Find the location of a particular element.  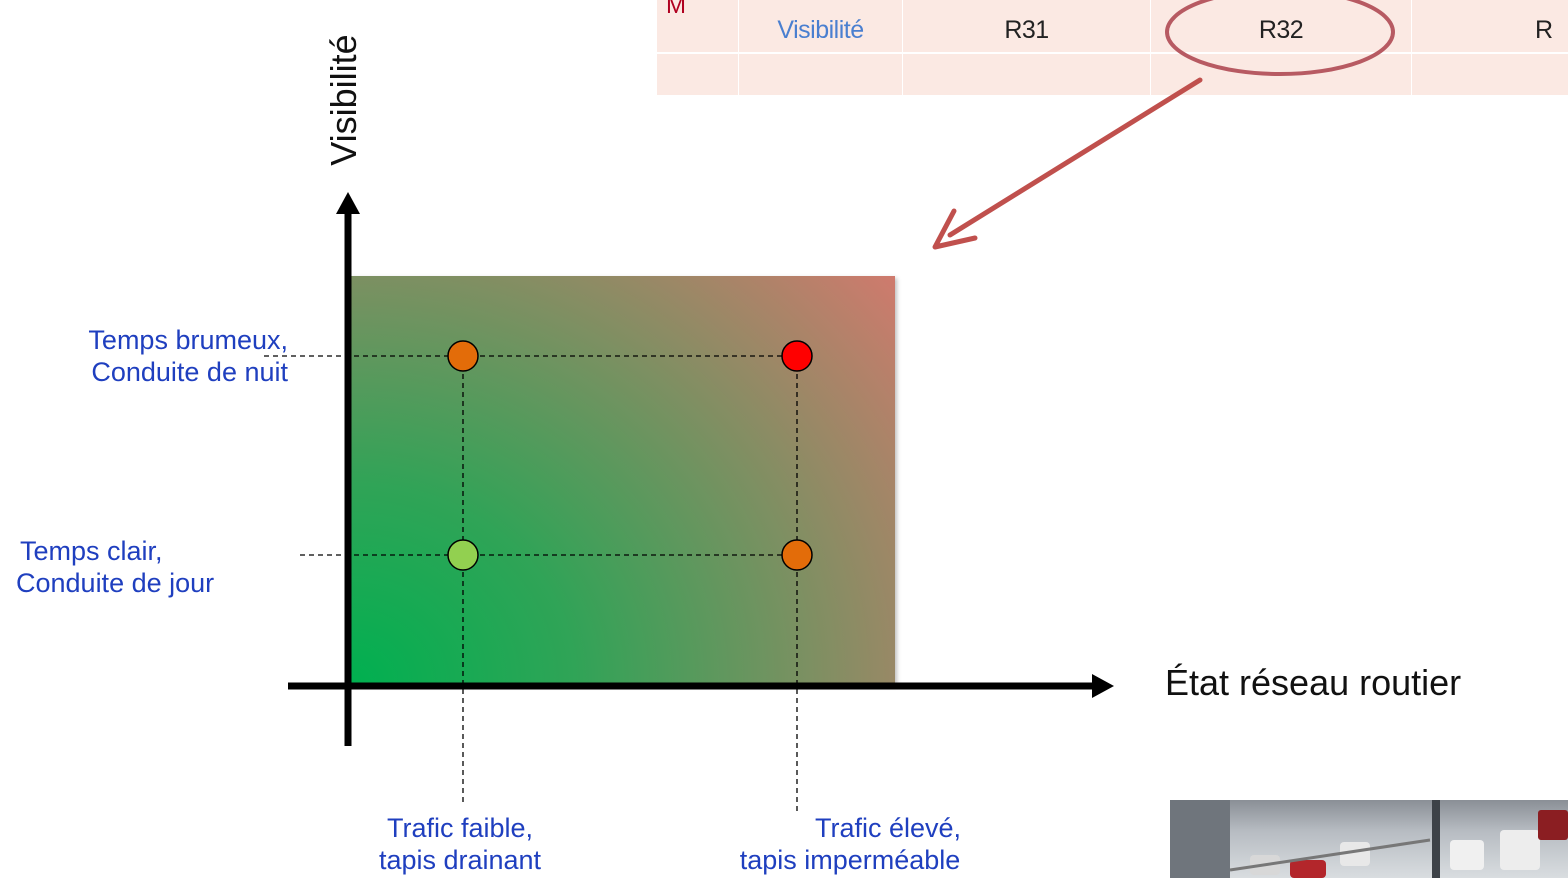

points is located at coordinates (630, 455).